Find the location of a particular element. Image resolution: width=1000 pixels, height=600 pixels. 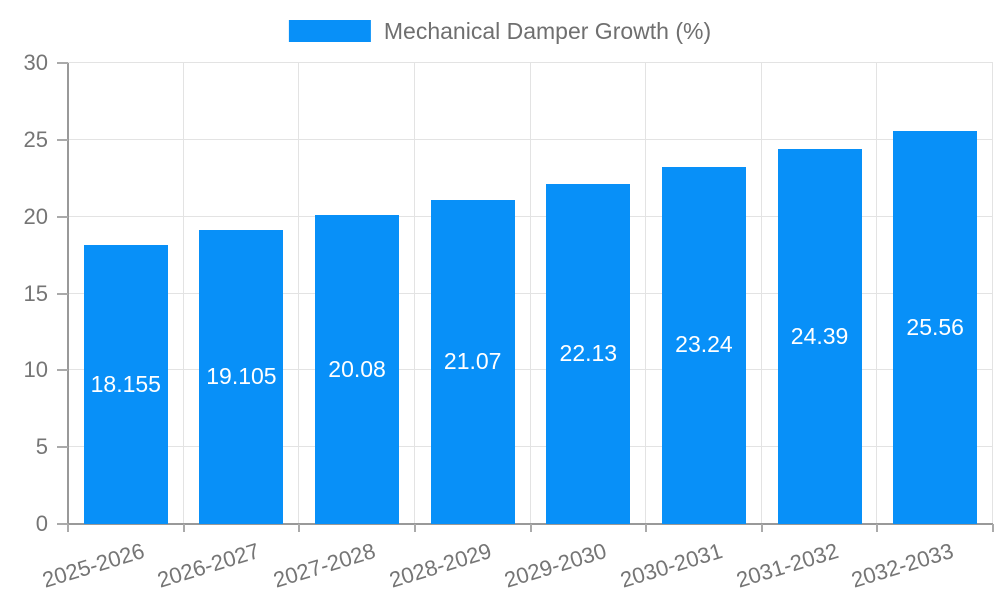

bar-value-label: 22.13 is located at coordinates (588, 352).